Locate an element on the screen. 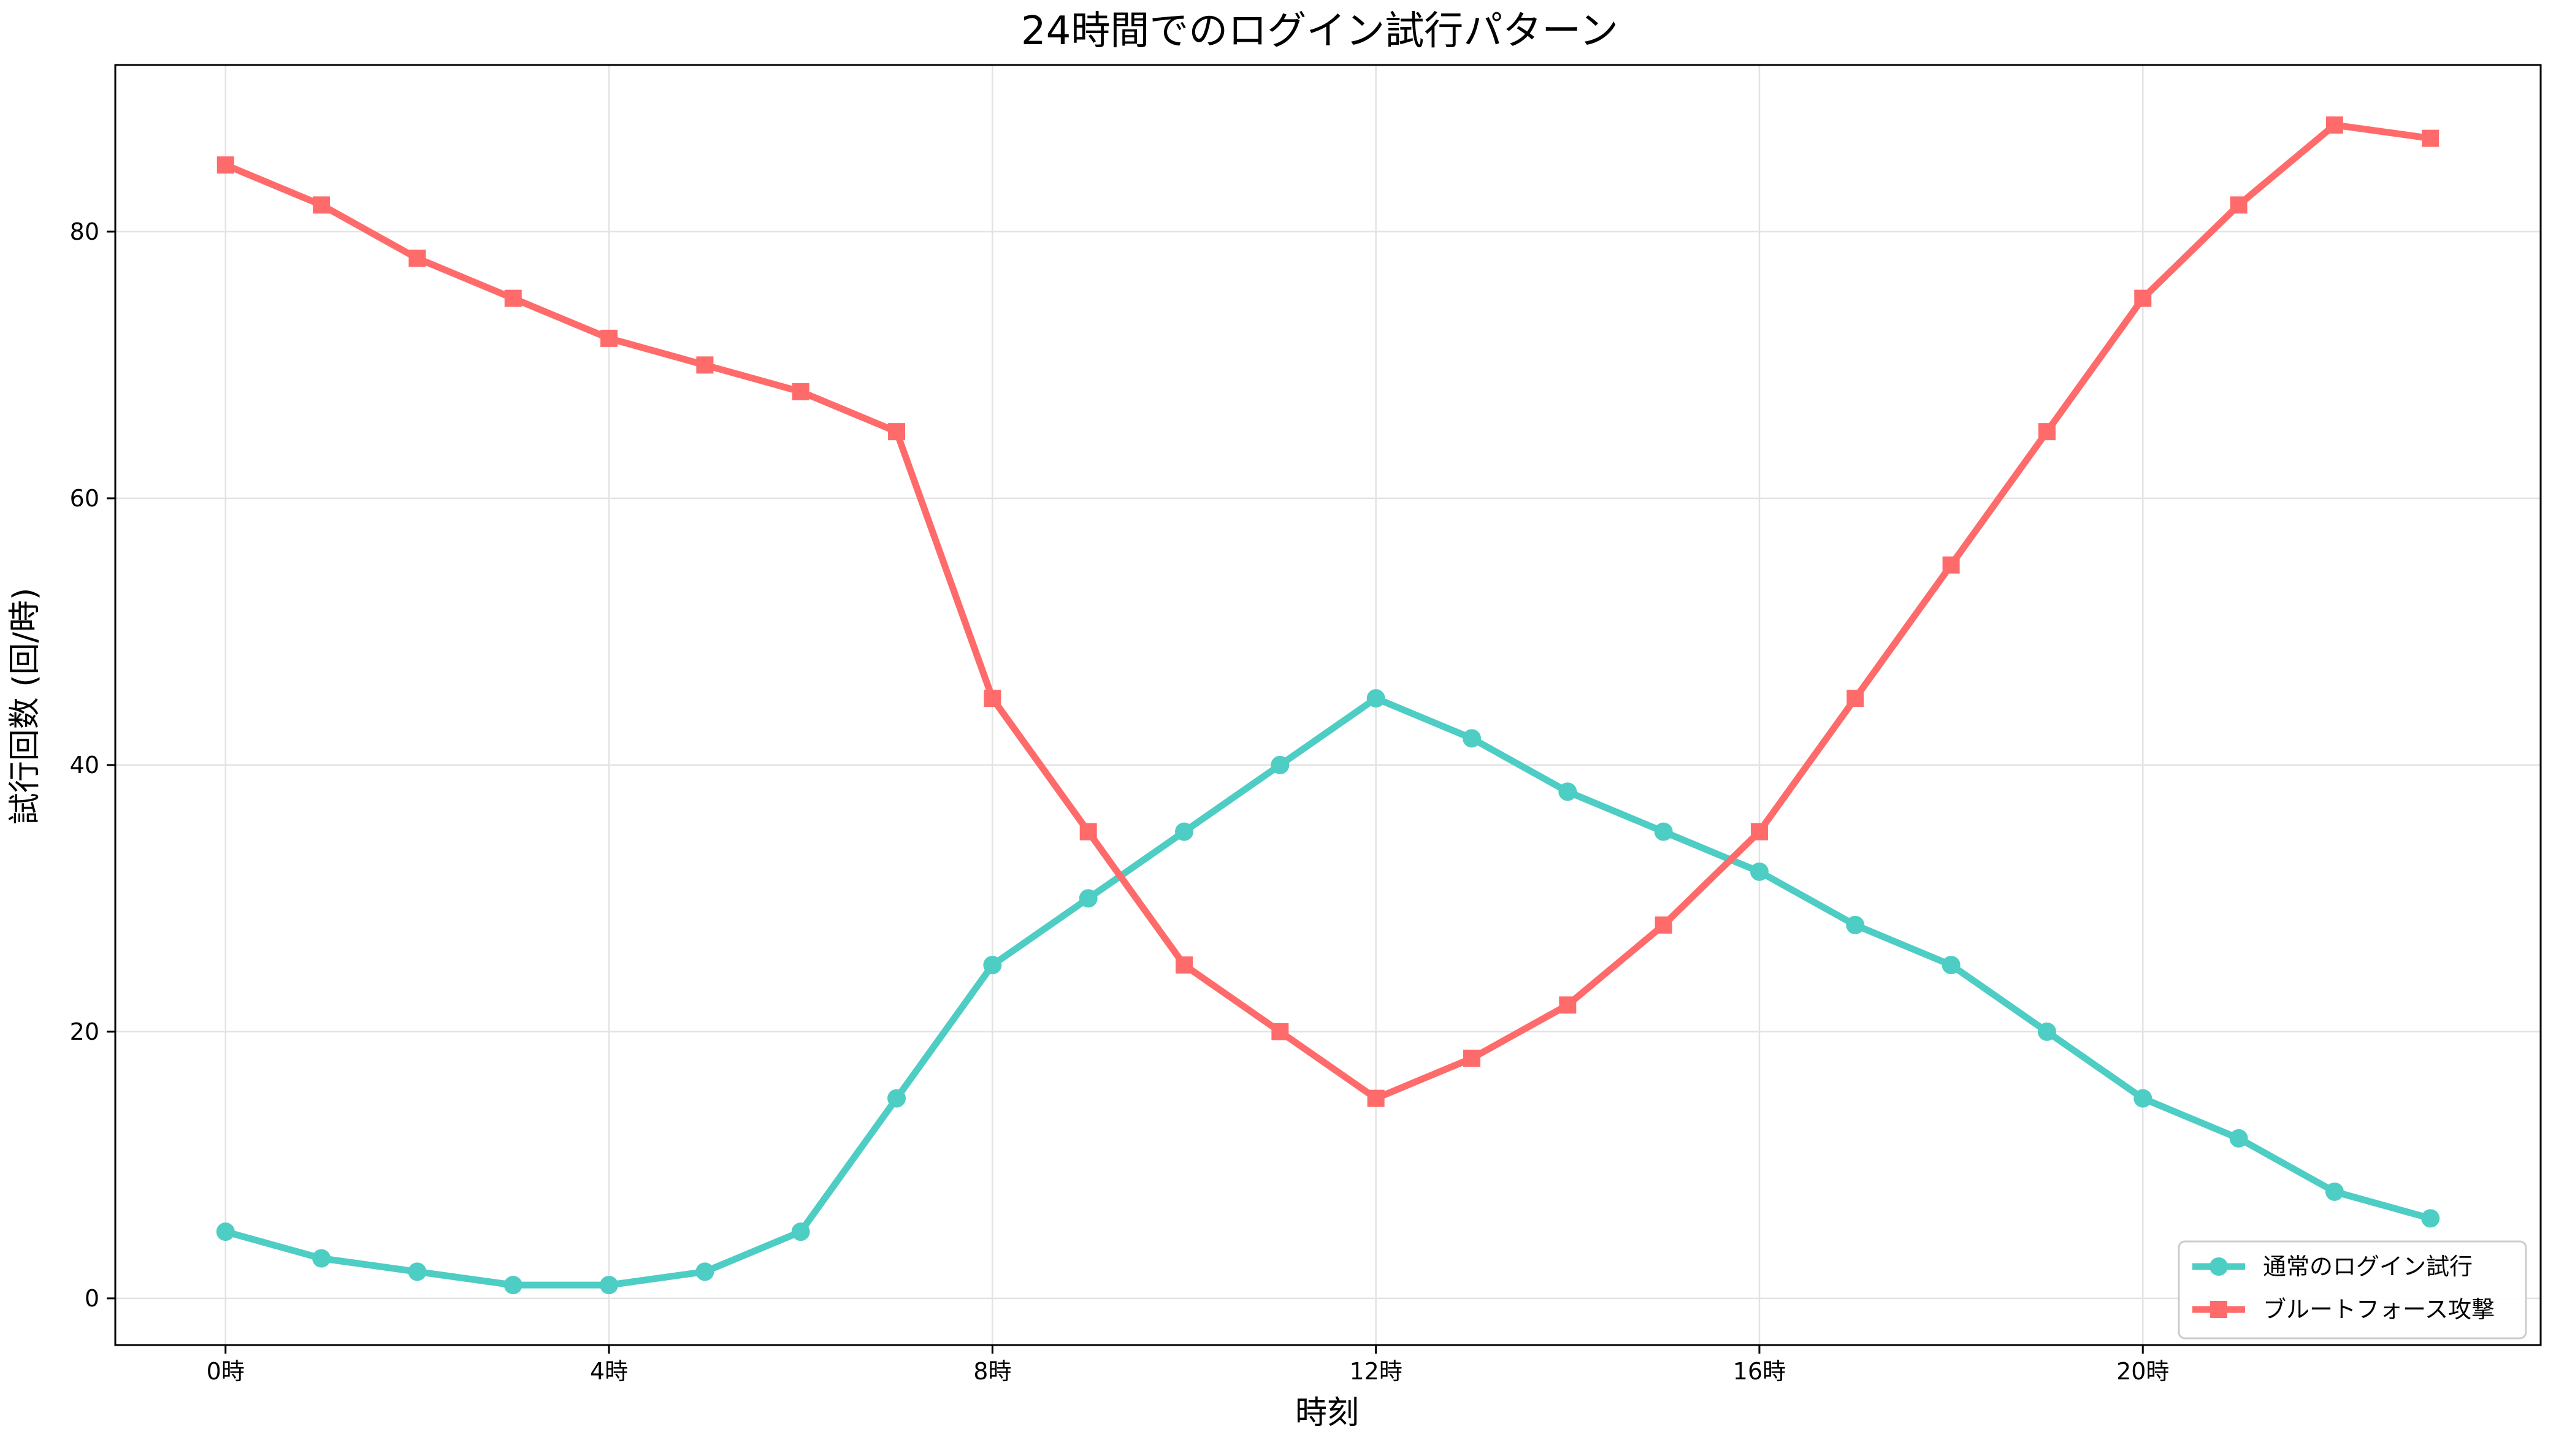 Image resolution: width=2556 pixels, height=1456 pixels. x-tick-label: 16時 is located at coordinates (1760, 1371).